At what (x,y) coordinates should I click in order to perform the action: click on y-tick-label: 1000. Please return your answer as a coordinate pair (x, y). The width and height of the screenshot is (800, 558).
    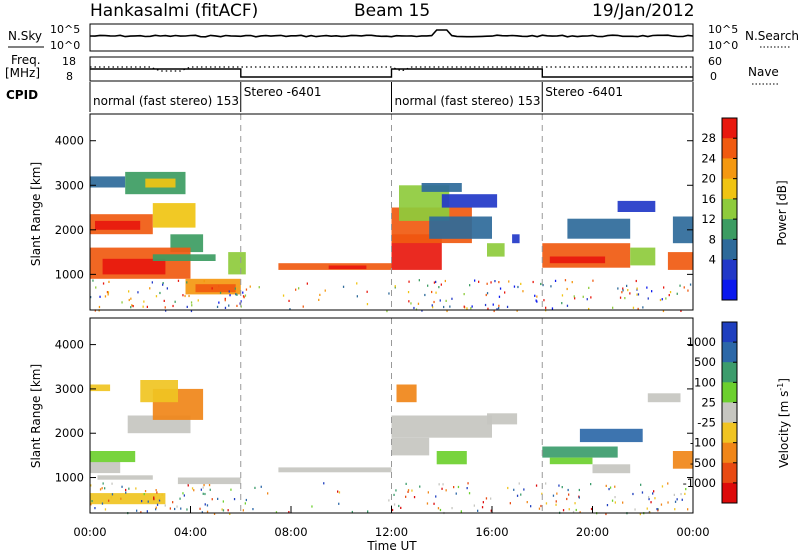
    Looking at the image, I should click on (69, 478).